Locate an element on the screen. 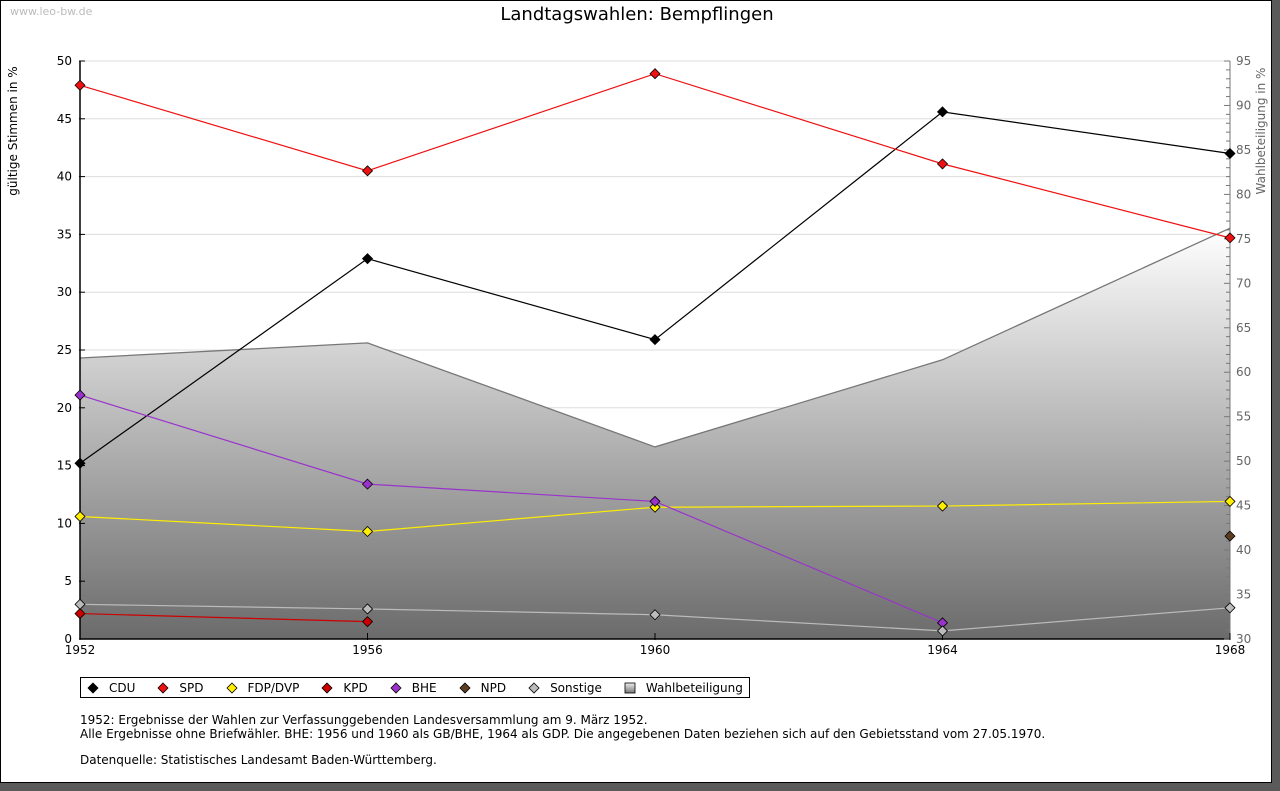 The image size is (1280, 791). legend-item-sonstige: Sonstige is located at coordinates (565, 688).